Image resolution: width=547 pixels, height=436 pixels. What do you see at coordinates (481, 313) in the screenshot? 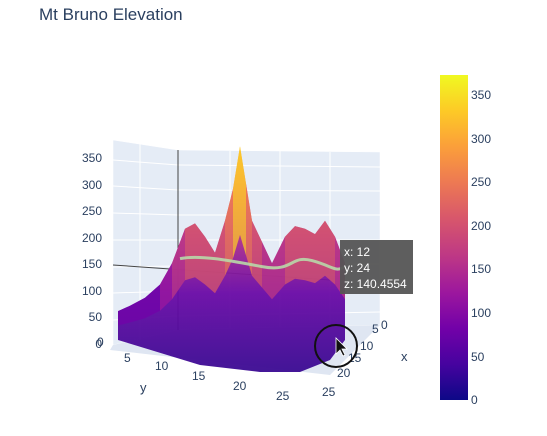
I see `colorbar-tick: 100` at bounding box center [481, 313].